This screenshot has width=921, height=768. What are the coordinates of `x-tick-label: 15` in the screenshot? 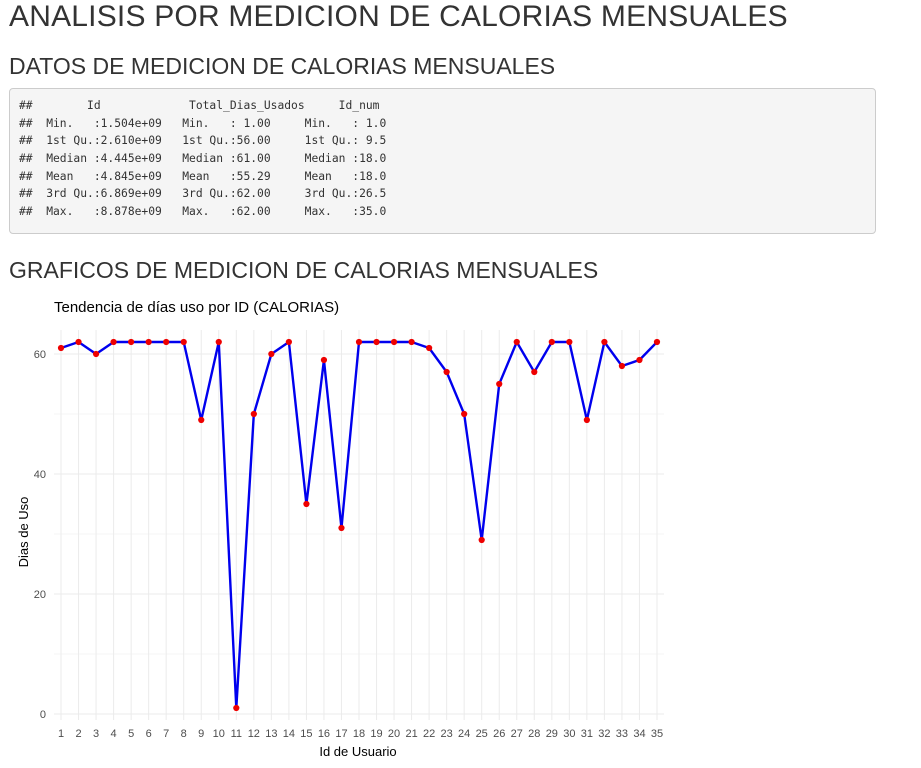 It's located at (306, 734).